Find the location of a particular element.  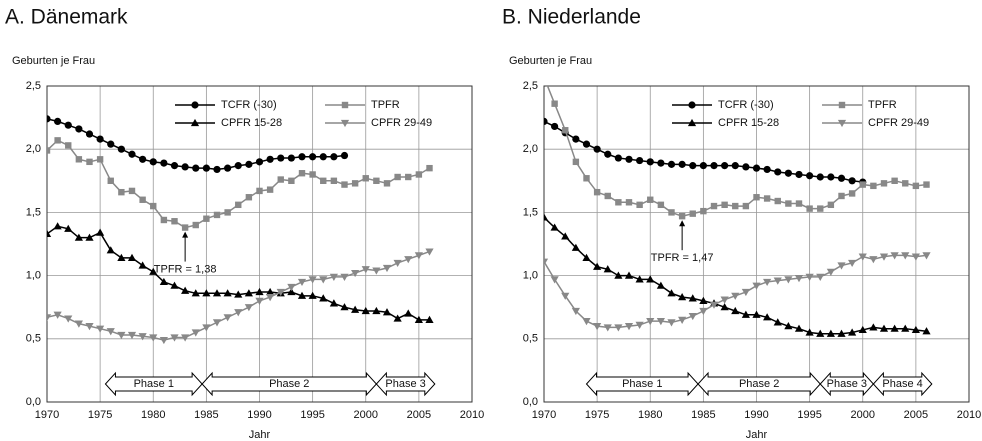

y-axis-label: Geburten je Frau is located at coordinates (550, 61).